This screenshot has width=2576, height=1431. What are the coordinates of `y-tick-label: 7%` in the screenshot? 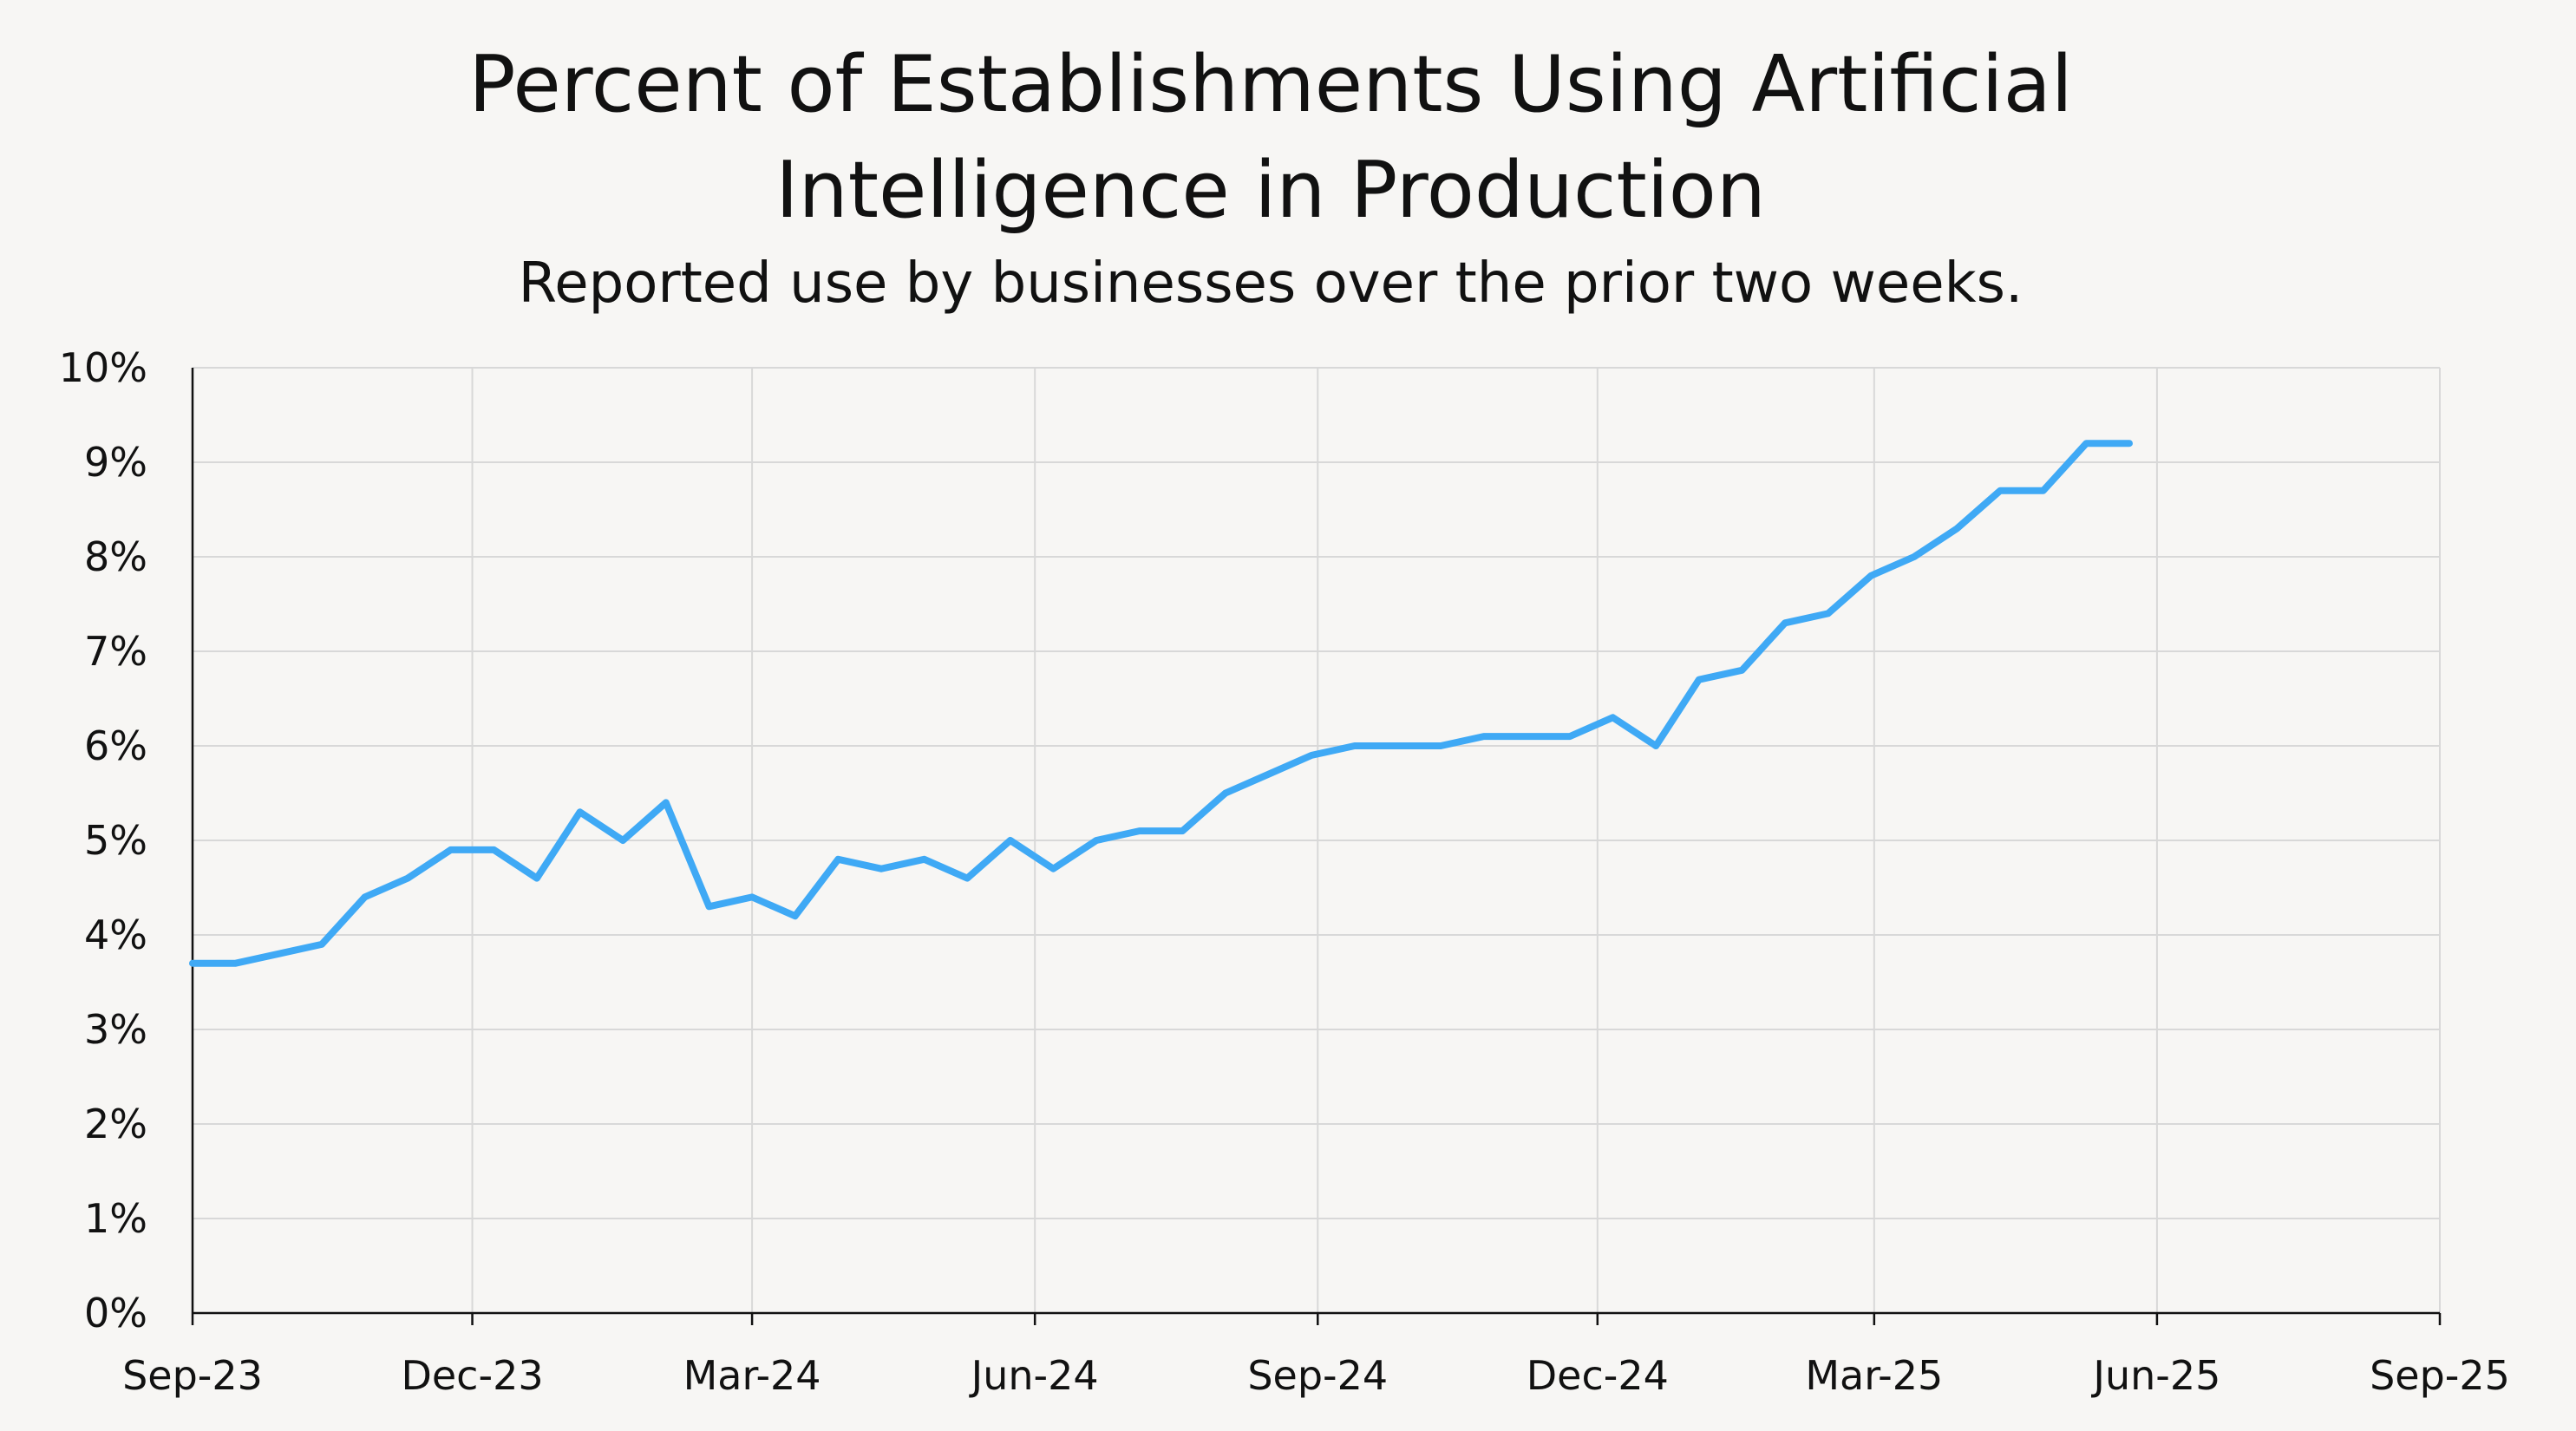 It's located at (115, 651).